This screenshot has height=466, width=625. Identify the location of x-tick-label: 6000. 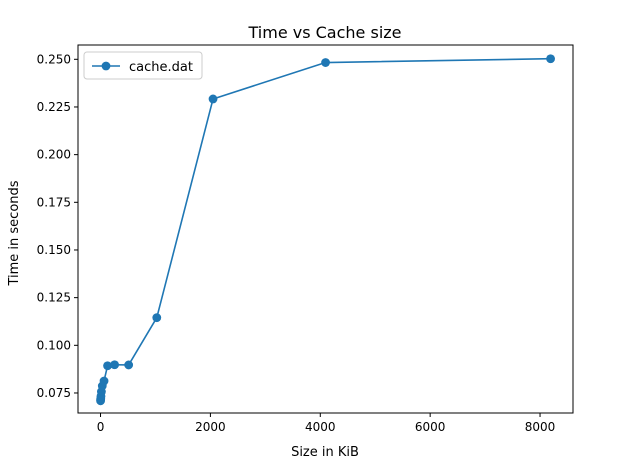
(430, 427).